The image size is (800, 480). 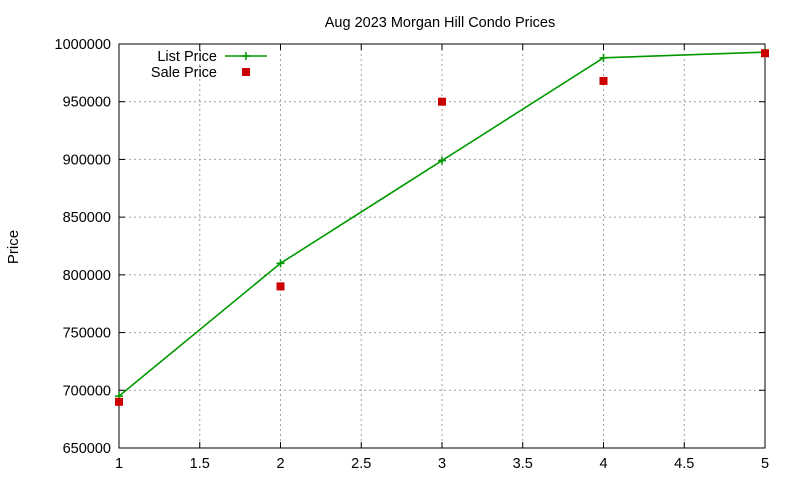 What do you see at coordinates (87, 391) in the screenshot?
I see `y-tick-label: 700000` at bounding box center [87, 391].